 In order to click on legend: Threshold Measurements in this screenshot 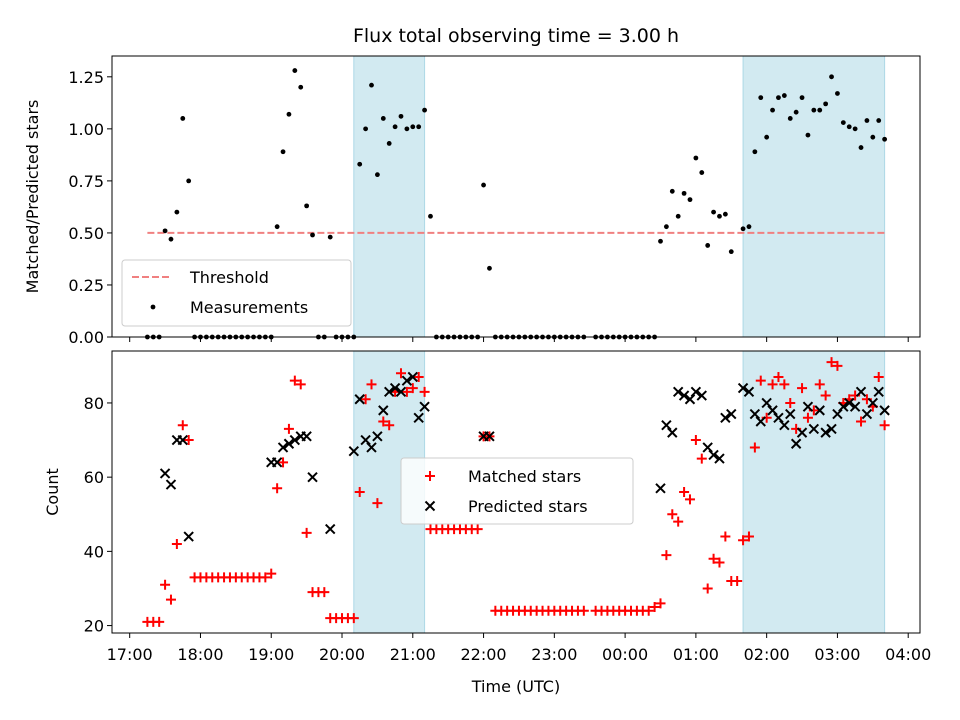, I will do `click(236, 293)`.